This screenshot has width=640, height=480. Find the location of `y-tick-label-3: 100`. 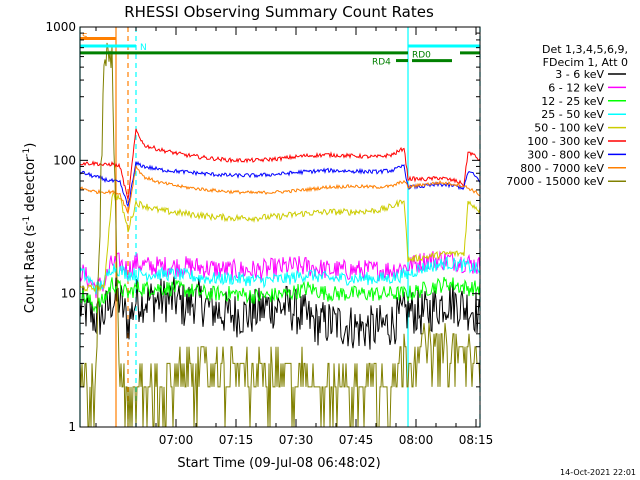

y-tick-label-3: 100 is located at coordinates (64, 160).